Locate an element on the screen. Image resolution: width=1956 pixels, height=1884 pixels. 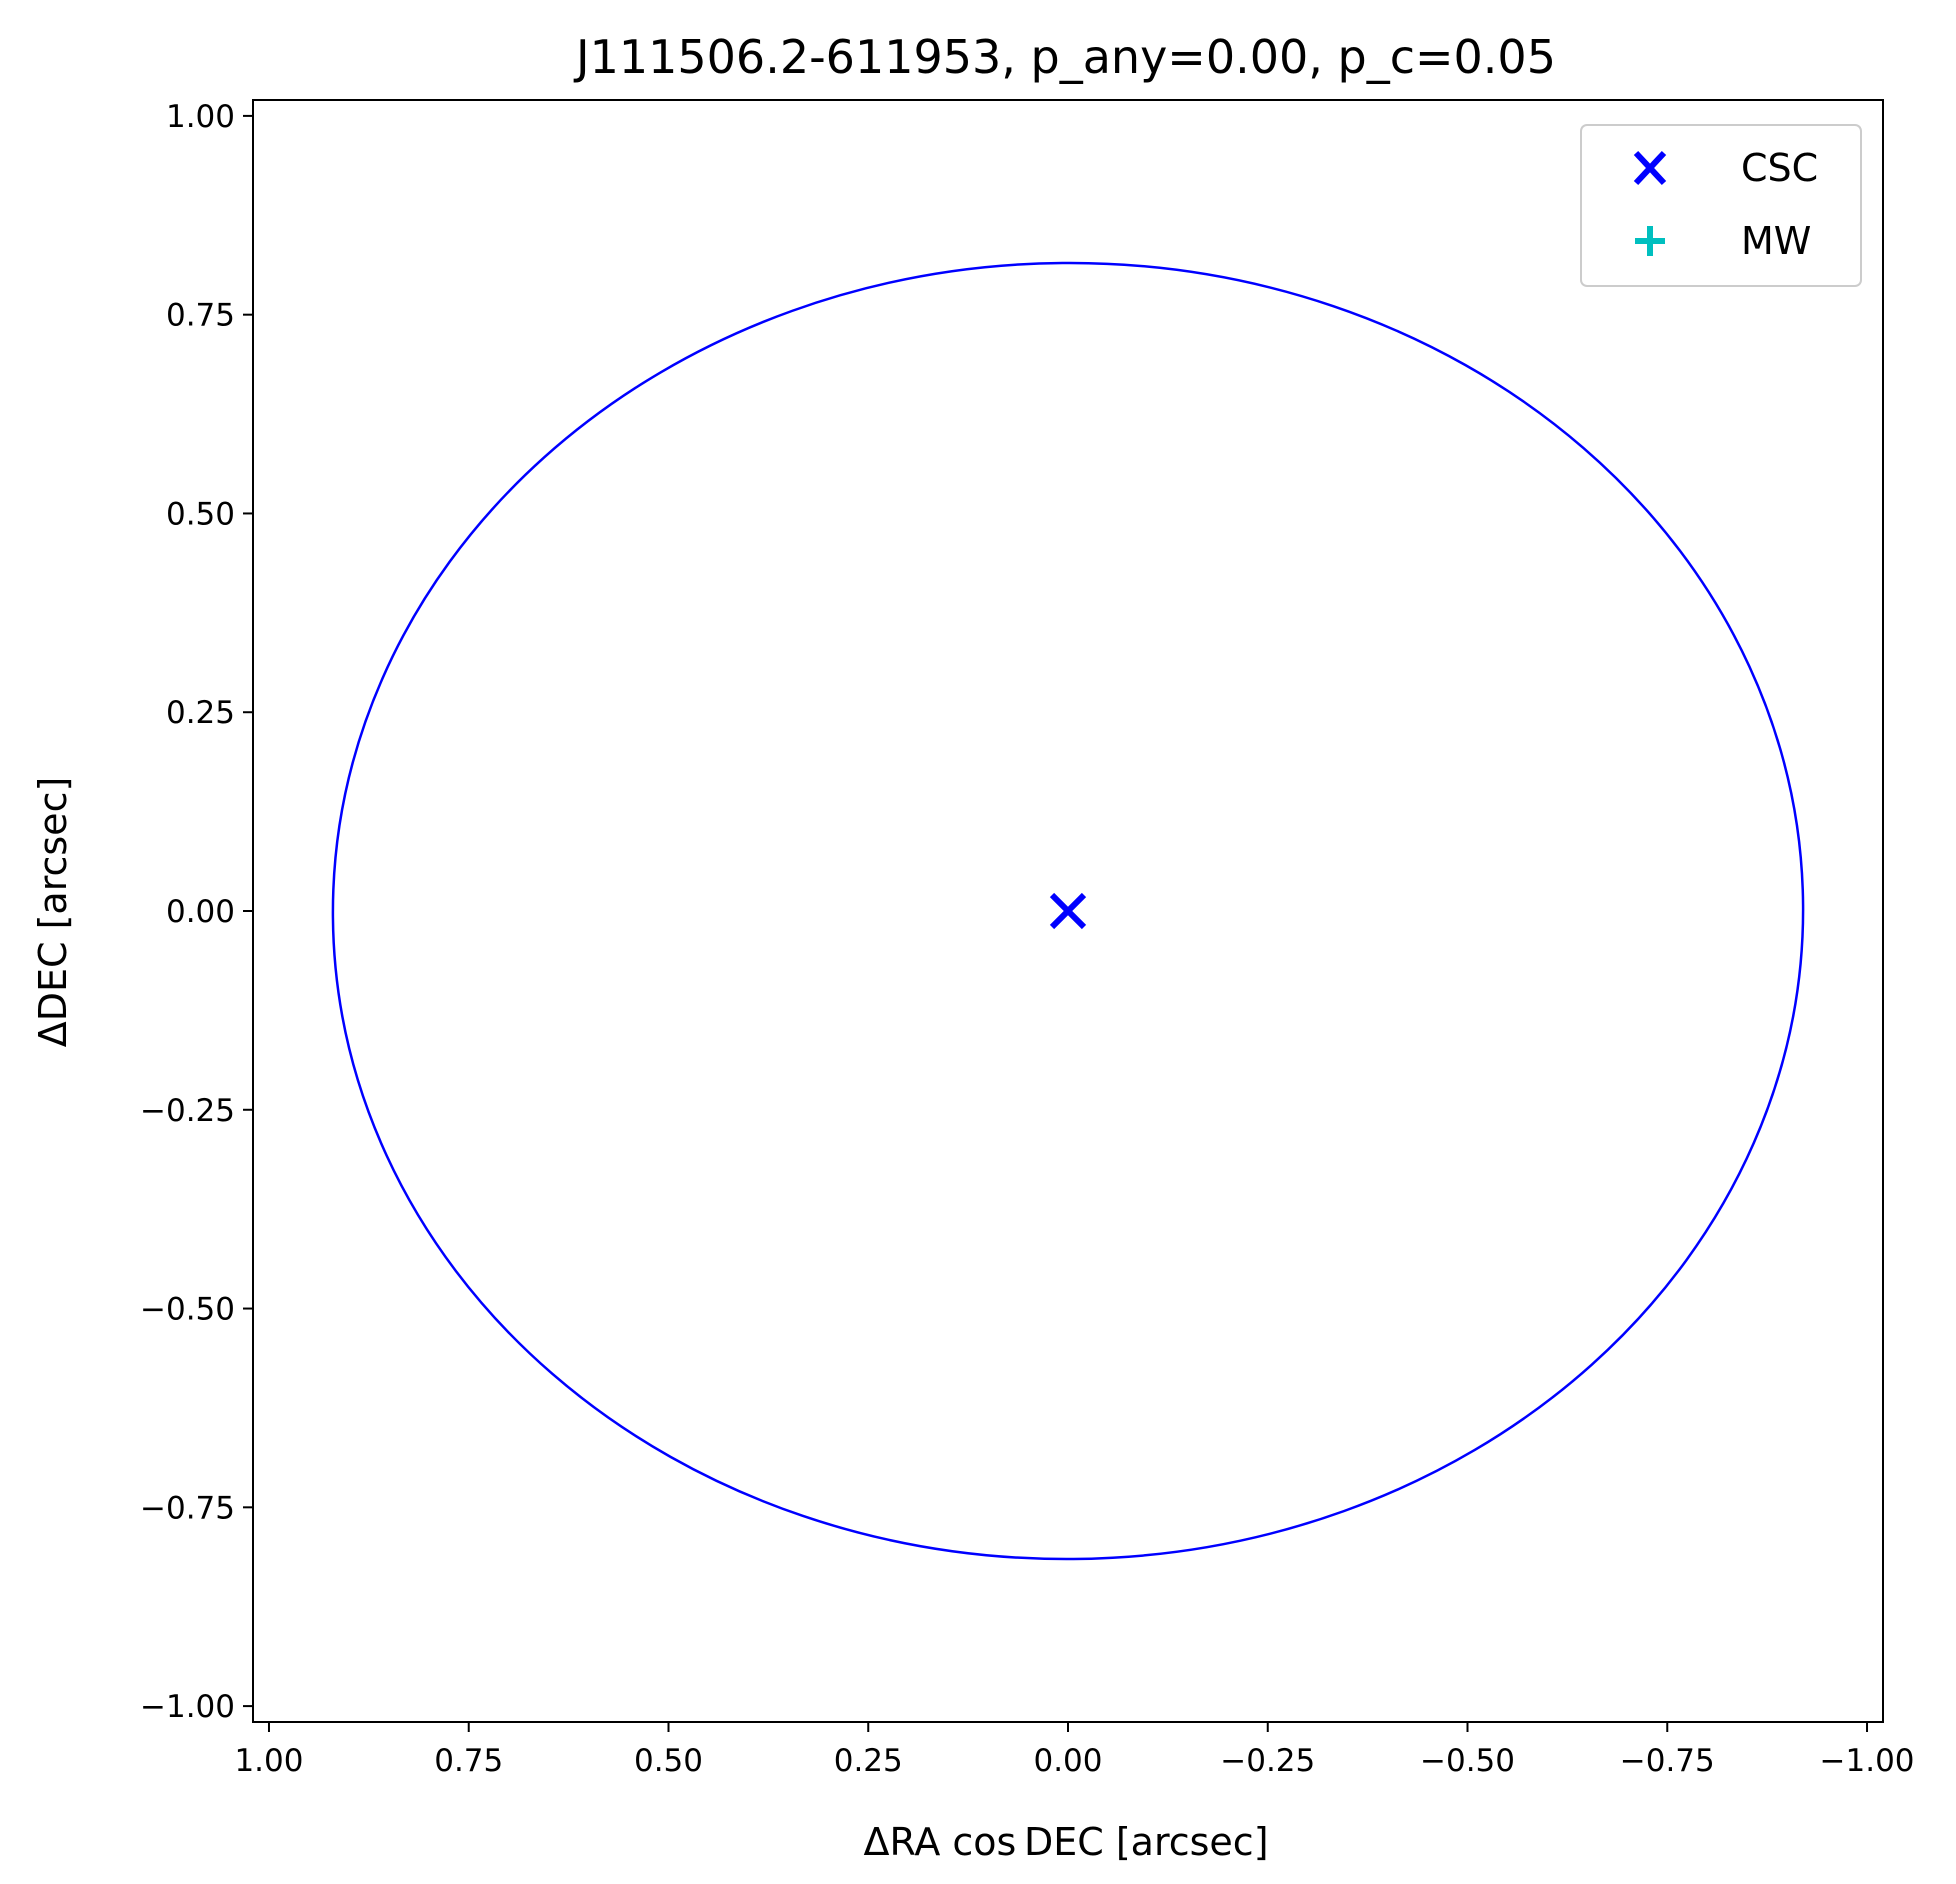
x-tick-label: 0.75 is located at coordinates (468, 1761).